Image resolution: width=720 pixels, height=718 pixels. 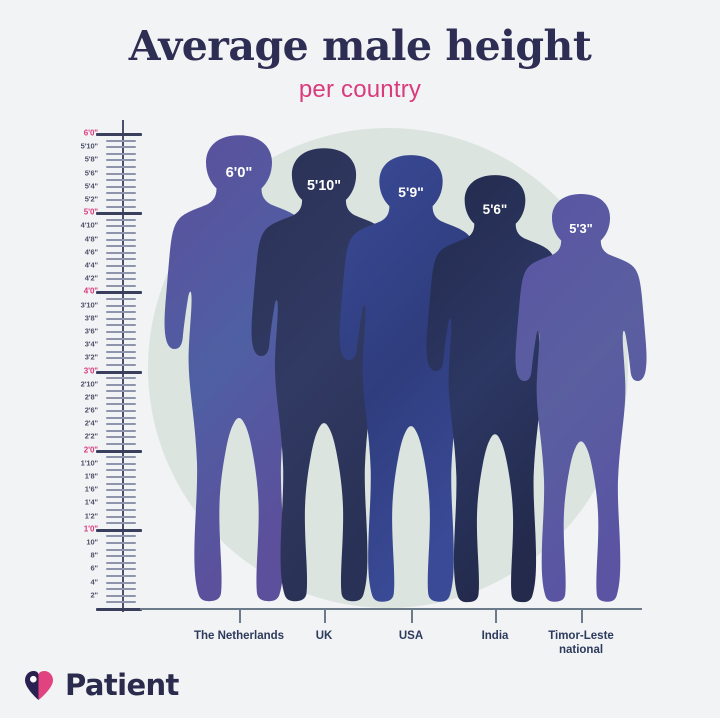 What do you see at coordinates (91, 516) in the screenshot?
I see `ruler-label: 1'2"` at bounding box center [91, 516].